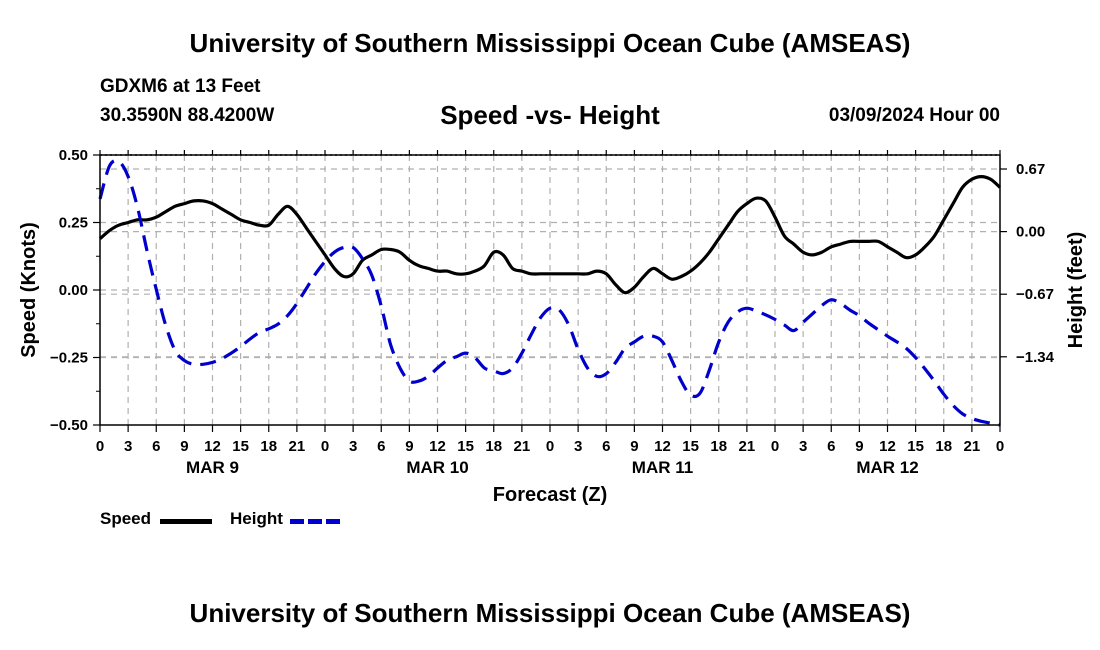 The height and width of the screenshot is (650, 1100). I want to click on x-day-label: MAR 11, so click(662, 467).